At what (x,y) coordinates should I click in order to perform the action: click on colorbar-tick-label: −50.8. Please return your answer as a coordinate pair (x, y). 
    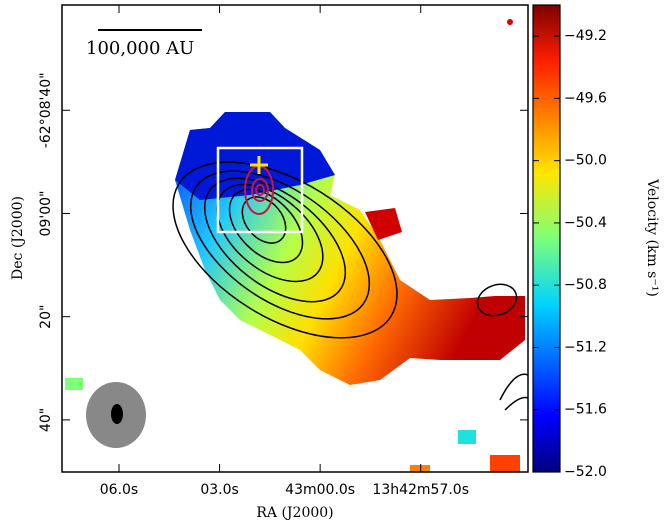
    Looking at the image, I should click on (585, 285).